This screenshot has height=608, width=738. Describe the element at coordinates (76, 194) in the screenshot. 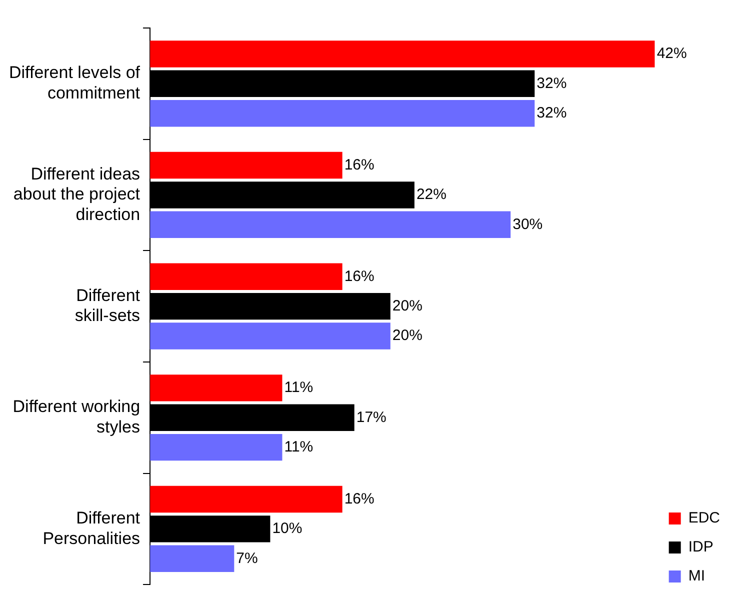

I see `y-tick-label: Different ideas about the project direction` at that location.